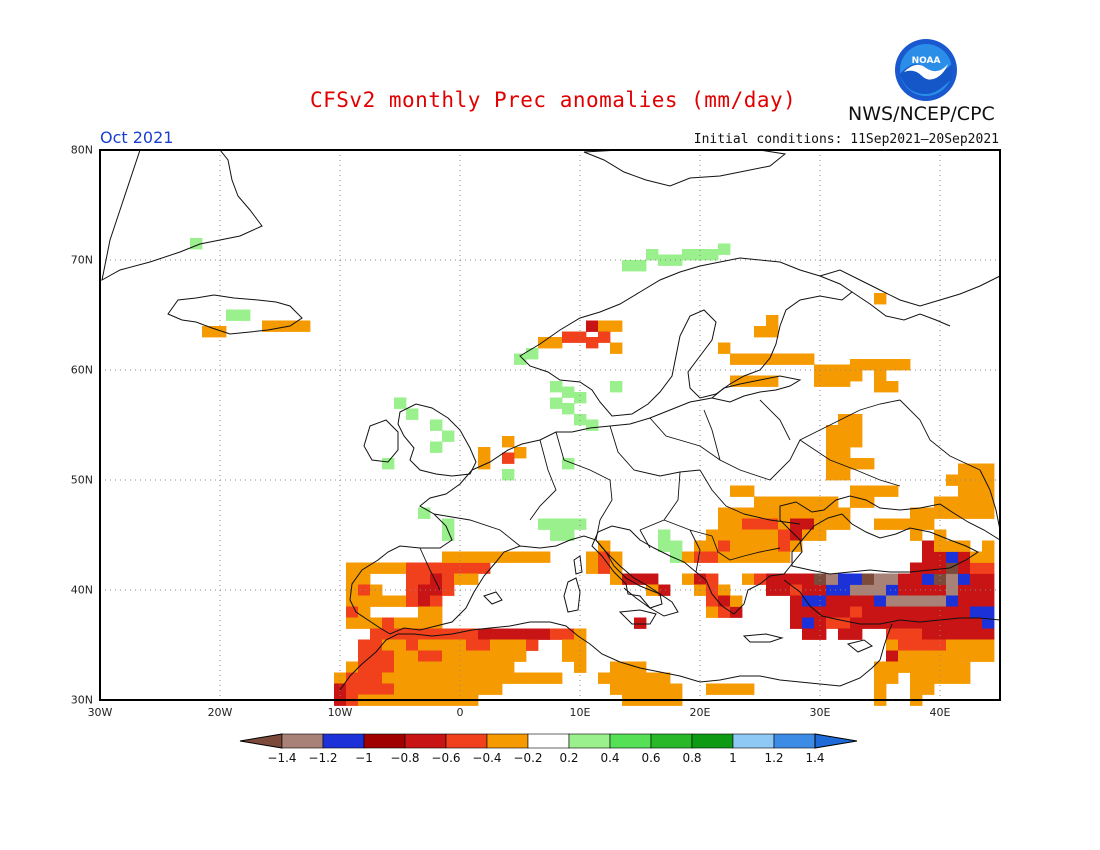 The height and width of the screenshot is (850, 1100). I want to click on lat-tick-label: 40N, so click(81, 590).